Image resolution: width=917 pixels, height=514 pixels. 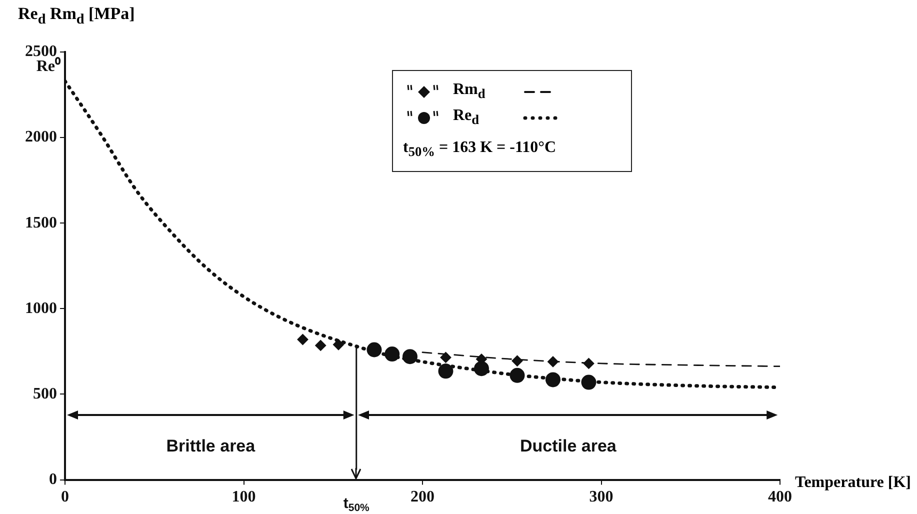 What do you see at coordinates (601, 497) in the screenshot?
I see `x-tick-label: 300` at bounding box center [601, 497].